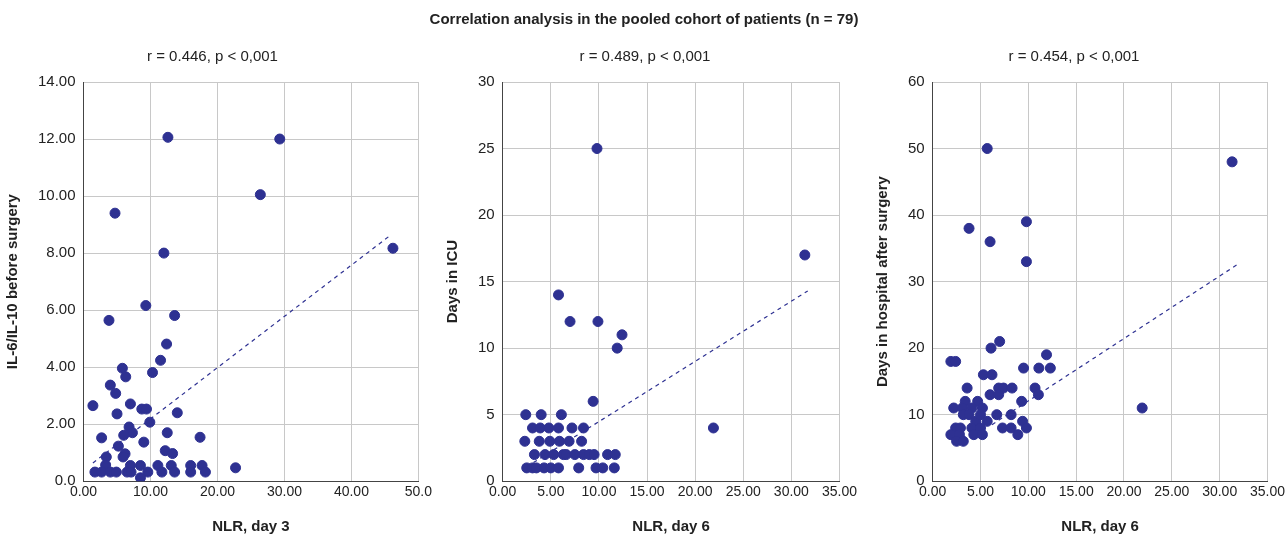 This screenshot has width=1288, height=540. What do you see at coordinates (61, 423) in the screenshot?
I see `y-tick-label: 2.00` at bounding box center [61, 423].